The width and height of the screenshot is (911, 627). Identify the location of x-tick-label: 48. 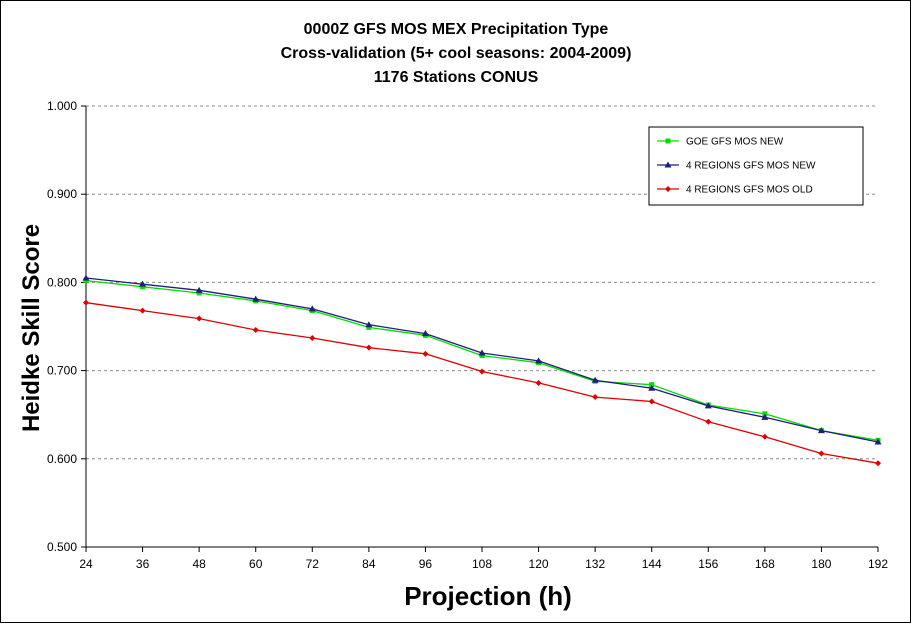
(199, 564).